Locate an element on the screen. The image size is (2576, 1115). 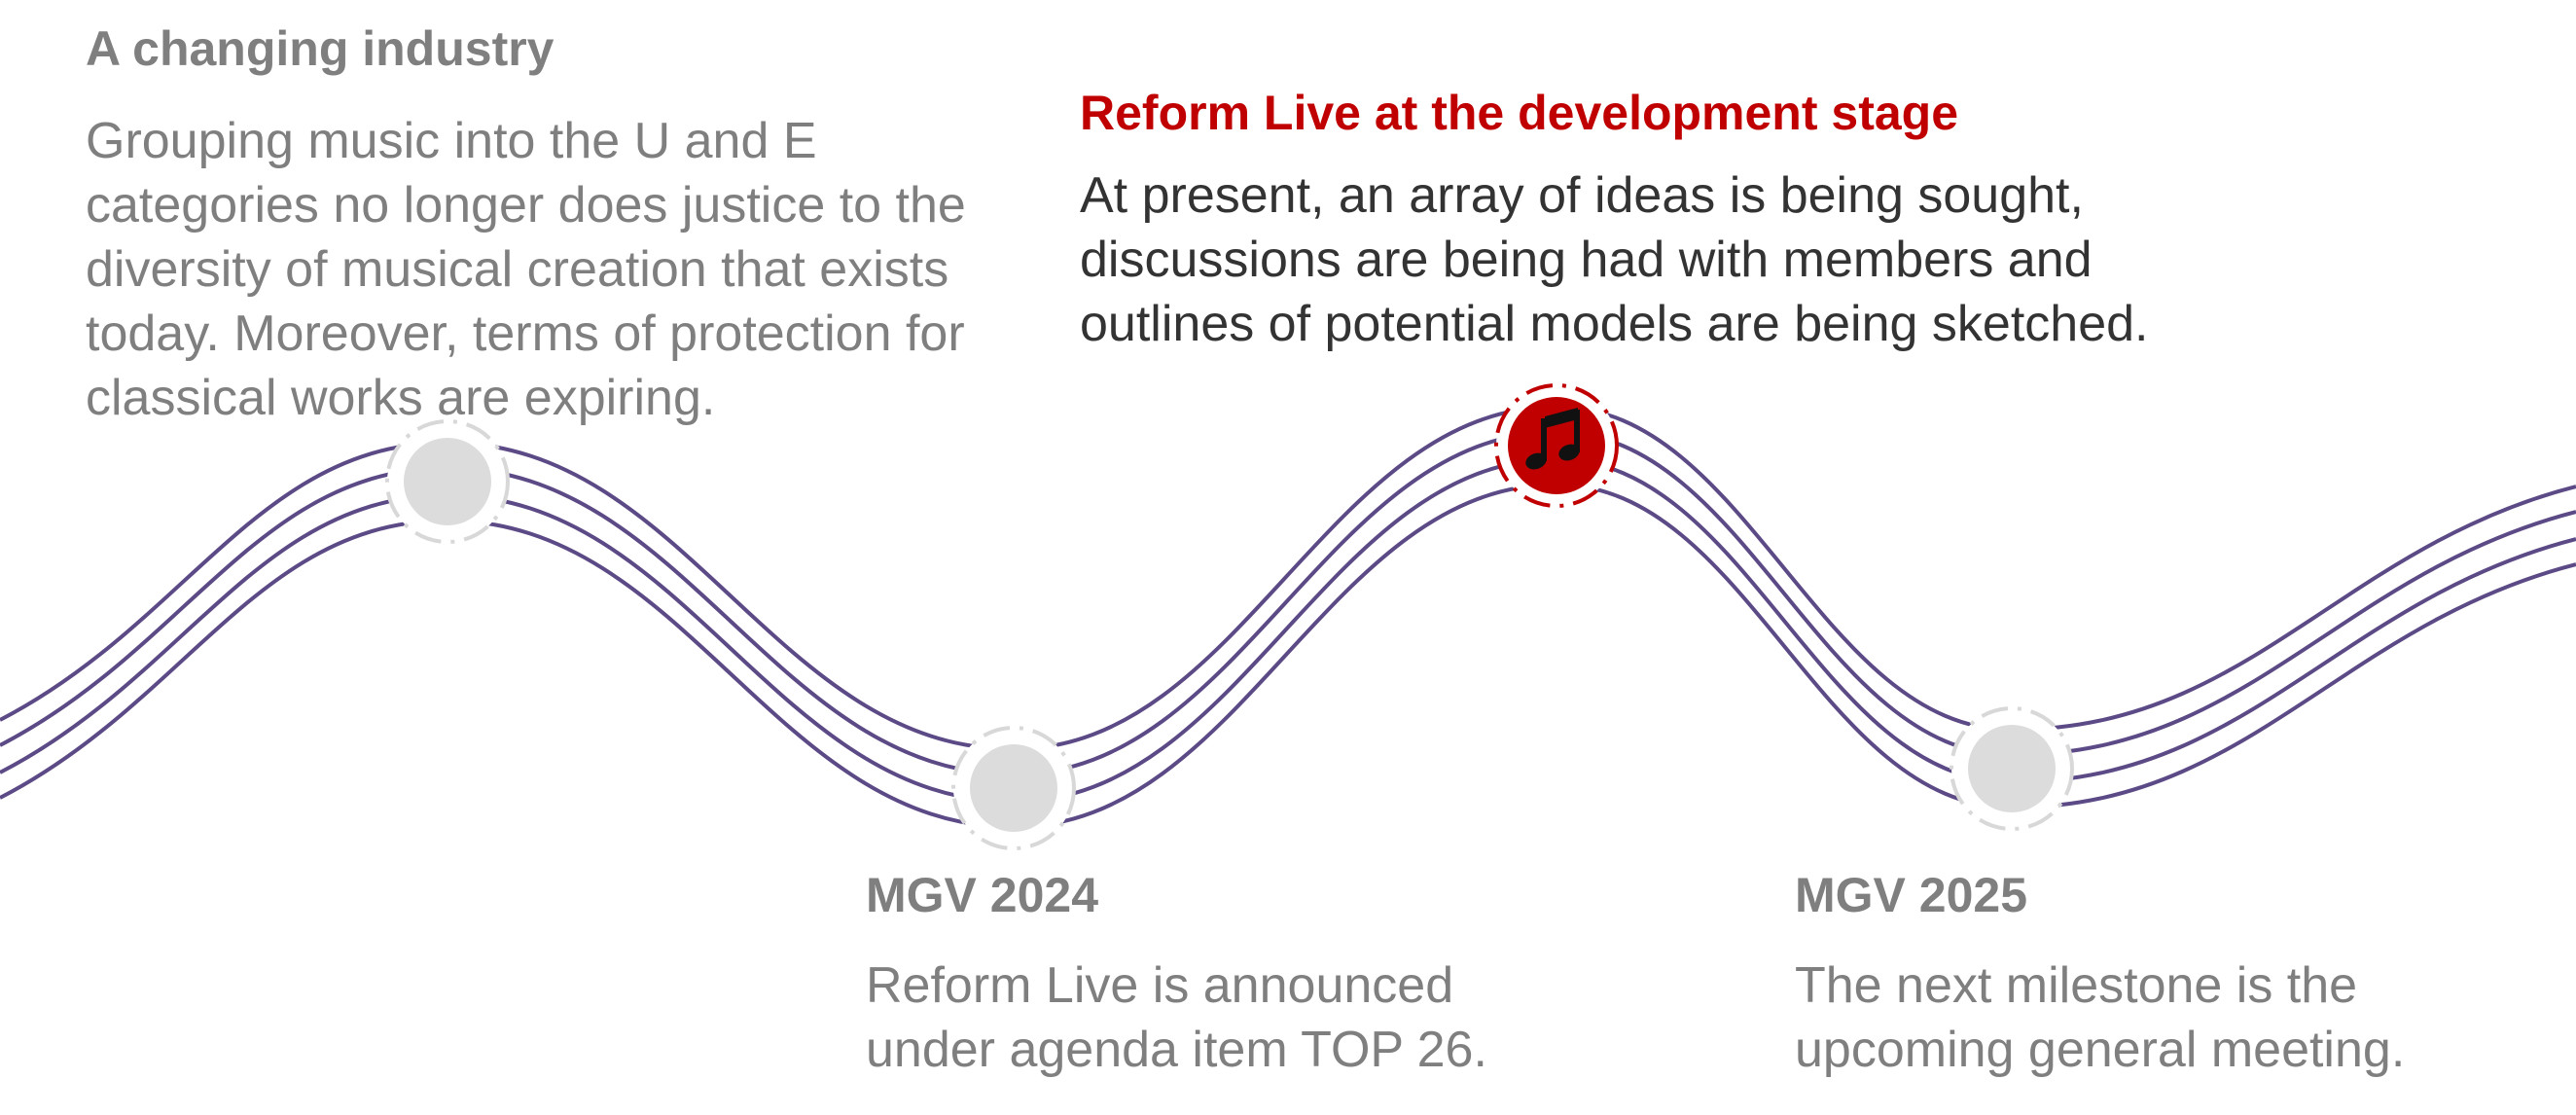
timeline-node-development-stage is located at coordinates (1556, 445).